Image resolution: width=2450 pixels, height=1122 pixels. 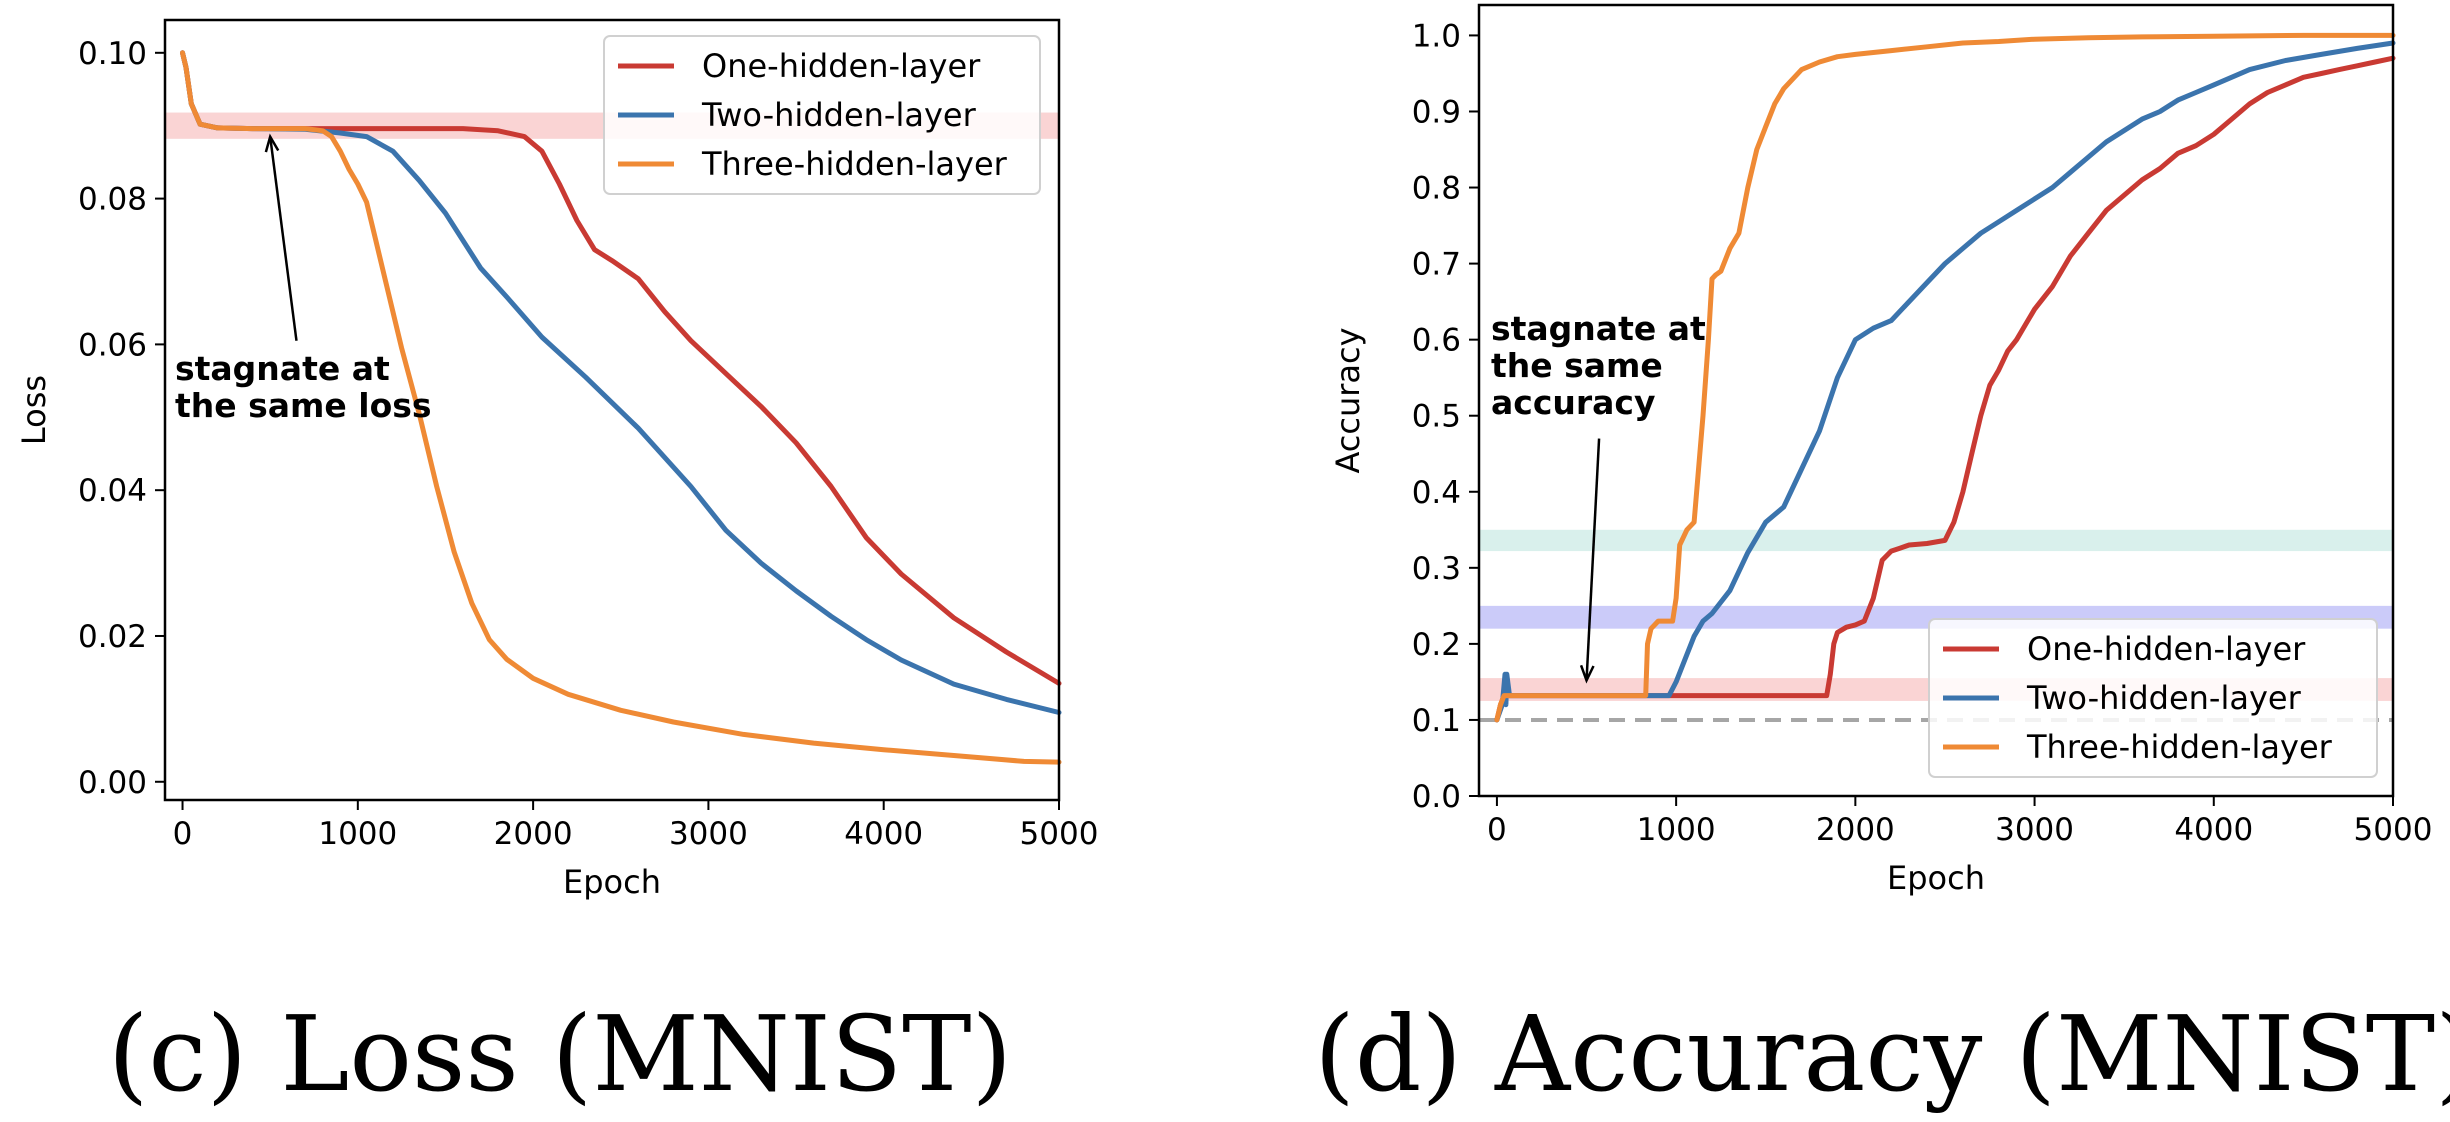 I want to click on y-tick-label: 0.06, so click(x=112, y=345).